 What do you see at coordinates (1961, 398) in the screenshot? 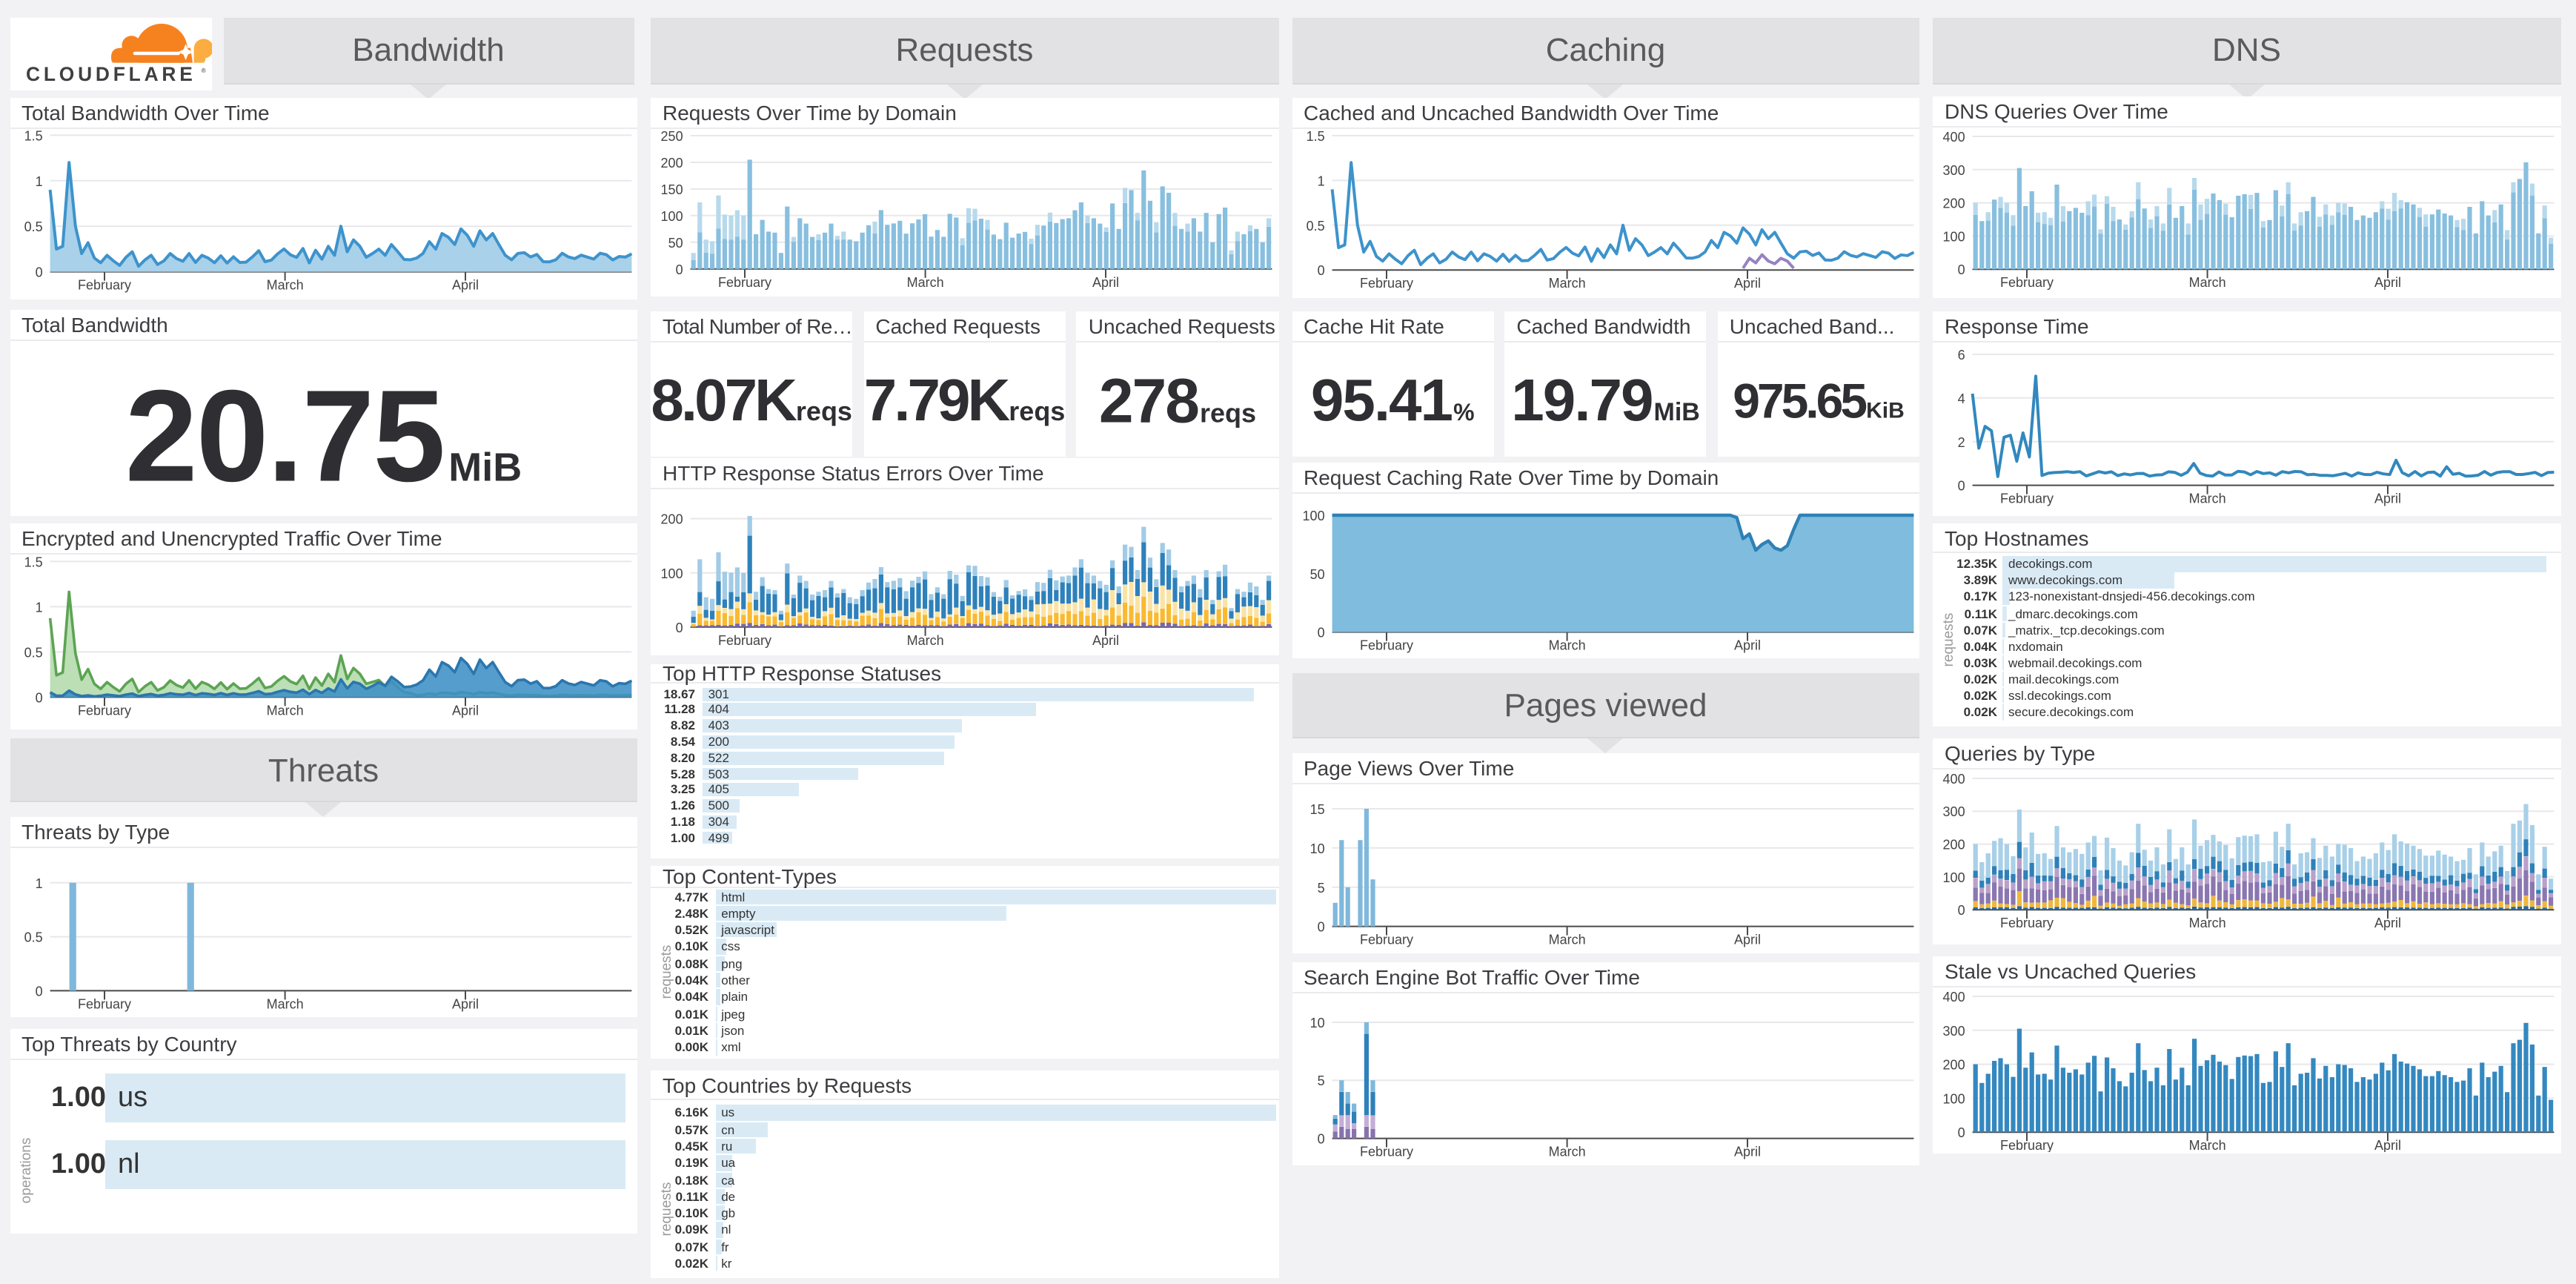
I see `svg-text: 4` at bounding box center [1961, 398].